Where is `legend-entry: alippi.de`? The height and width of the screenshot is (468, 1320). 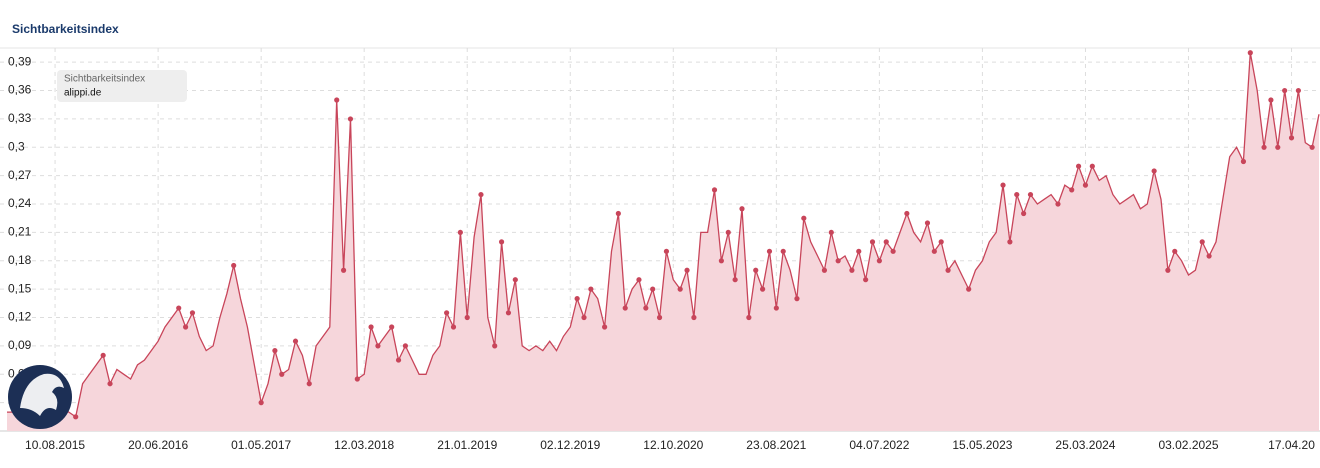
legend-entry: alippi.de is located at coordinates (83, 93).